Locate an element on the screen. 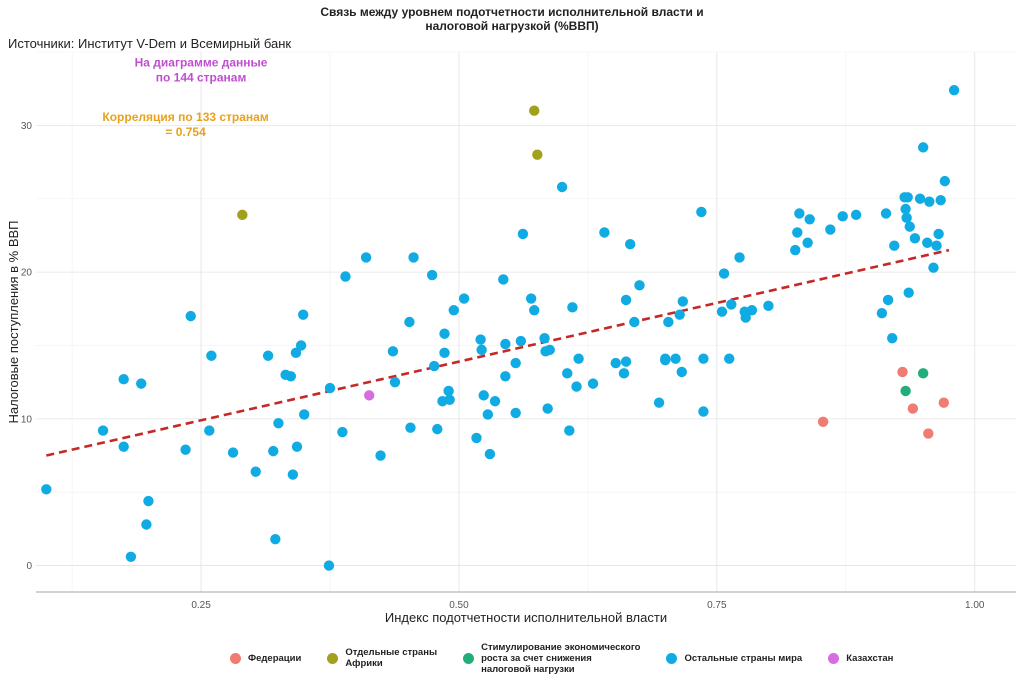 This screenshot has width=1024, height=682. legend-label: Остальные страны мира is located at coordinates (743, 658).